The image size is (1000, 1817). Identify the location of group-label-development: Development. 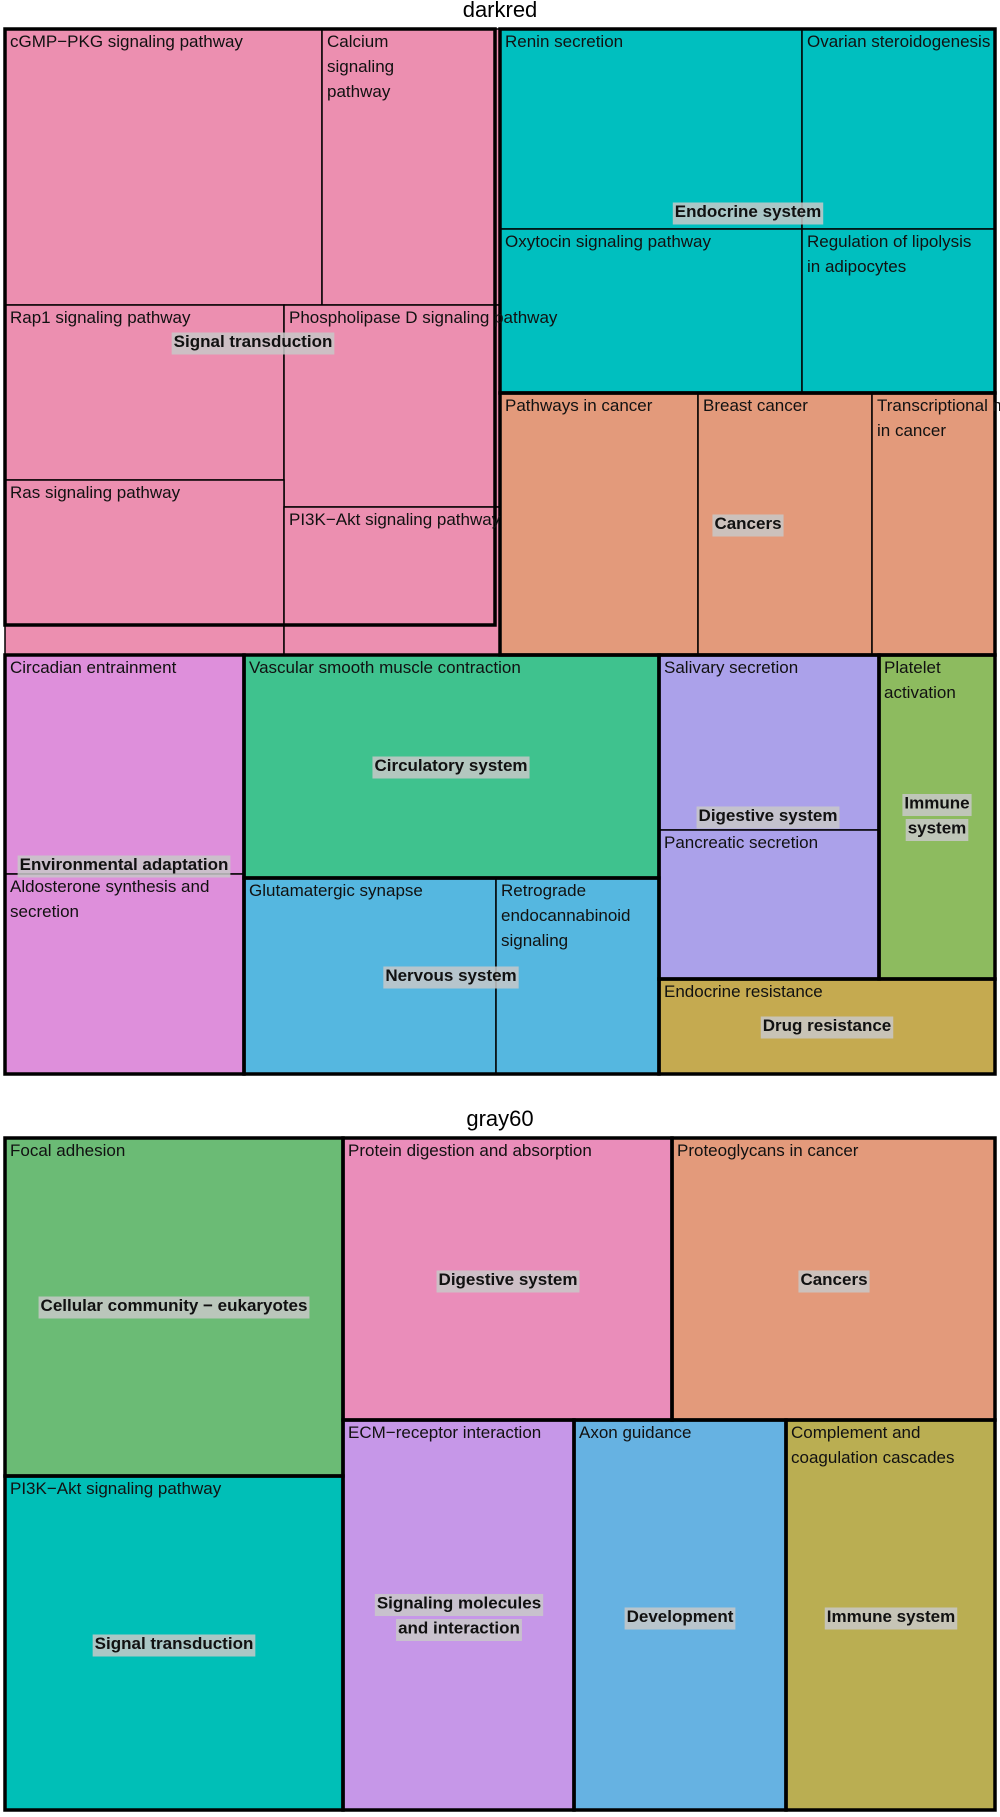
(680, 1618).